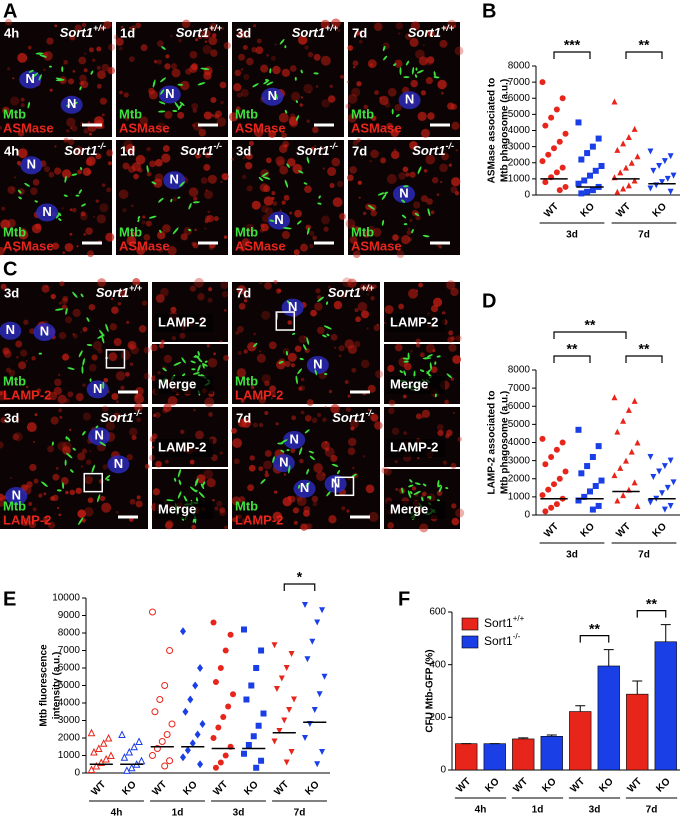  I want to click on error-bar, so click(608, 657).